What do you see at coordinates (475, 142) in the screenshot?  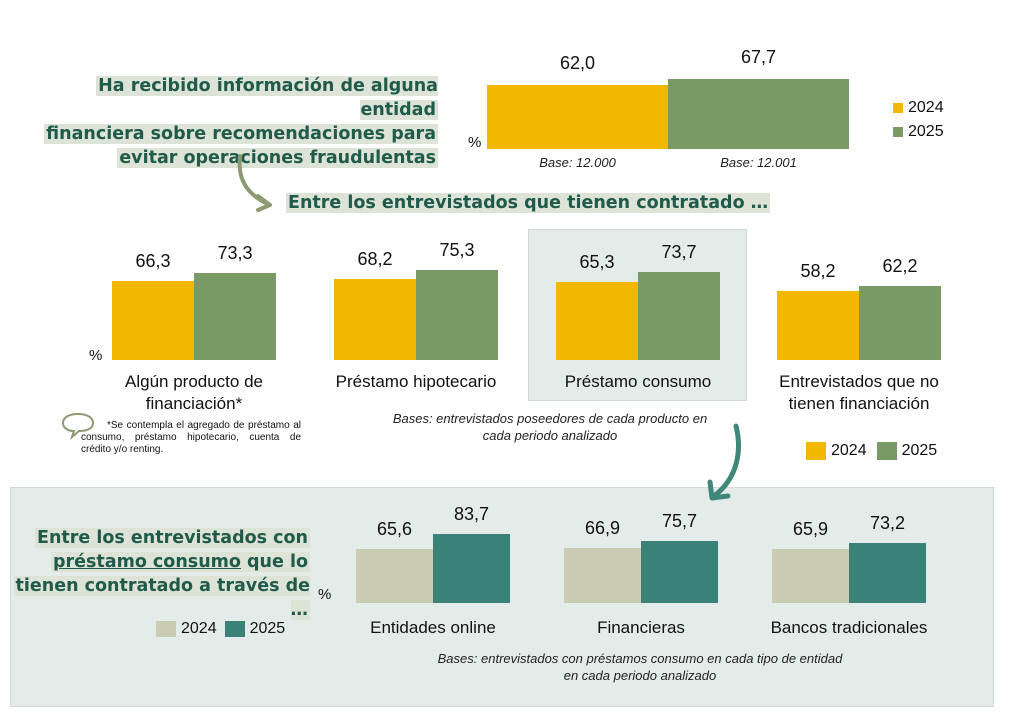 I see `top-chart-unit: %` at bounding box center [475, 142].